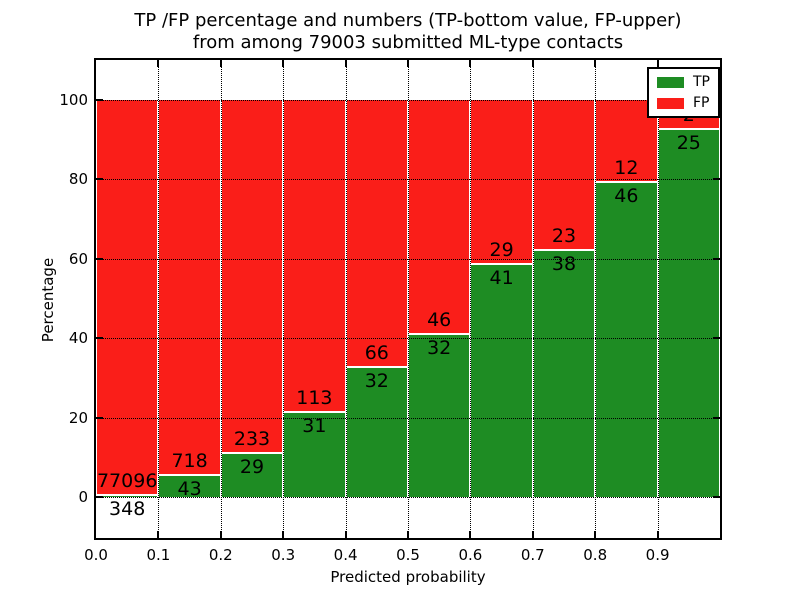  What do you see at coordinates (501, 250) in the screenshot?
I see `fp-count-label: 29` at bounding box center [501, 250].